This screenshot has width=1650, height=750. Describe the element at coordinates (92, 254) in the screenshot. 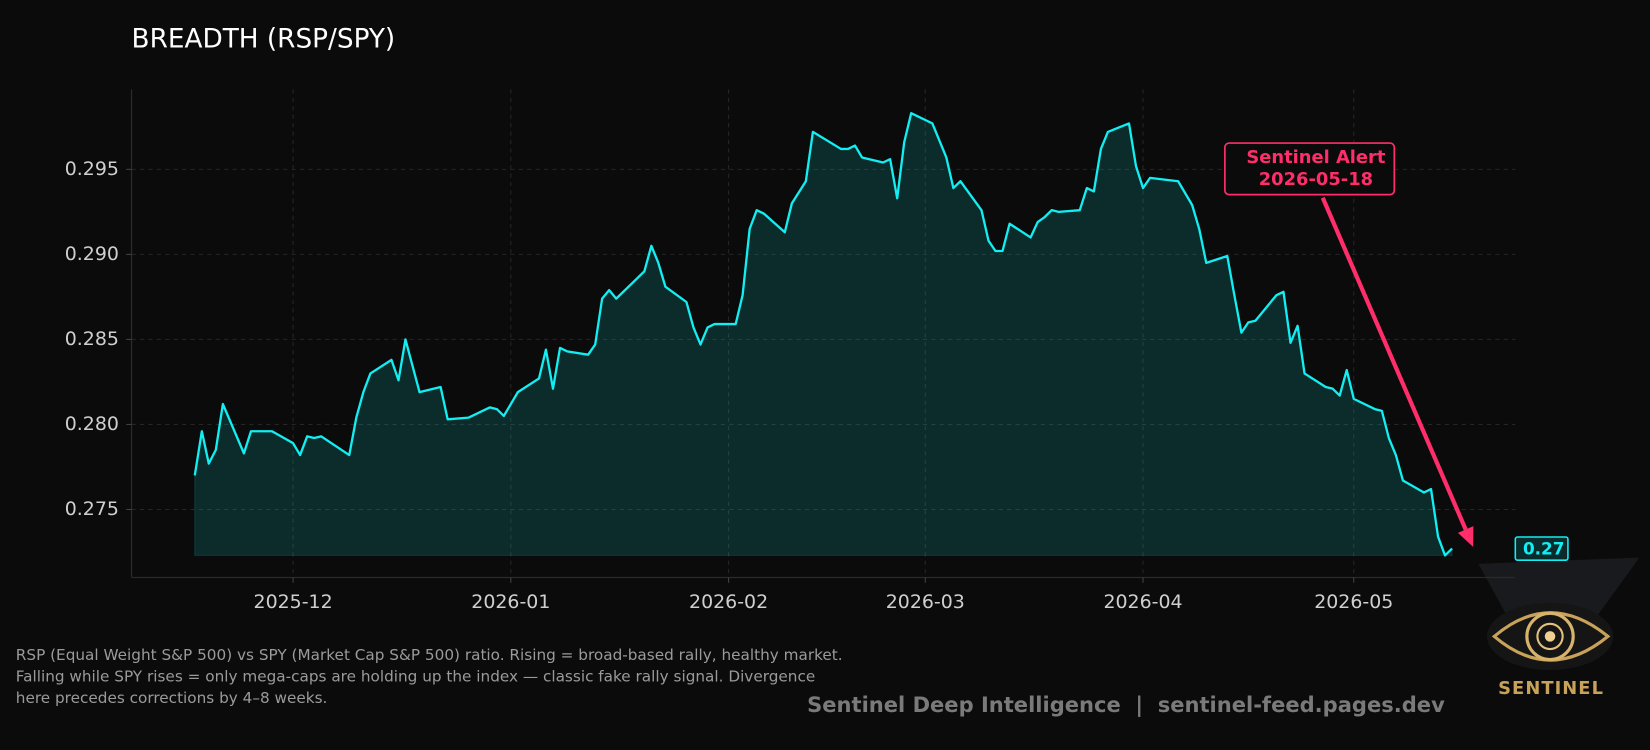

I see `y-tick-label: 0.290` at that location.